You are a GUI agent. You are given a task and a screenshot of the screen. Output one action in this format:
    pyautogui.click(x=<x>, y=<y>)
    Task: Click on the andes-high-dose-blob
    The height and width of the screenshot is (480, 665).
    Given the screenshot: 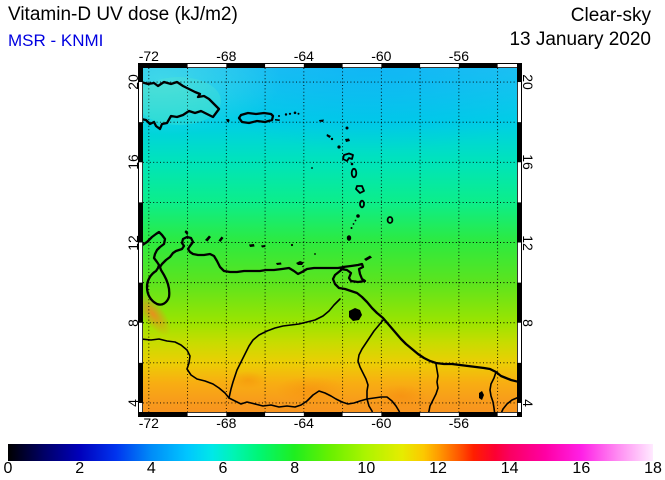 What is the action you would take?
    pyautogui.click(x=157, y=314)
    